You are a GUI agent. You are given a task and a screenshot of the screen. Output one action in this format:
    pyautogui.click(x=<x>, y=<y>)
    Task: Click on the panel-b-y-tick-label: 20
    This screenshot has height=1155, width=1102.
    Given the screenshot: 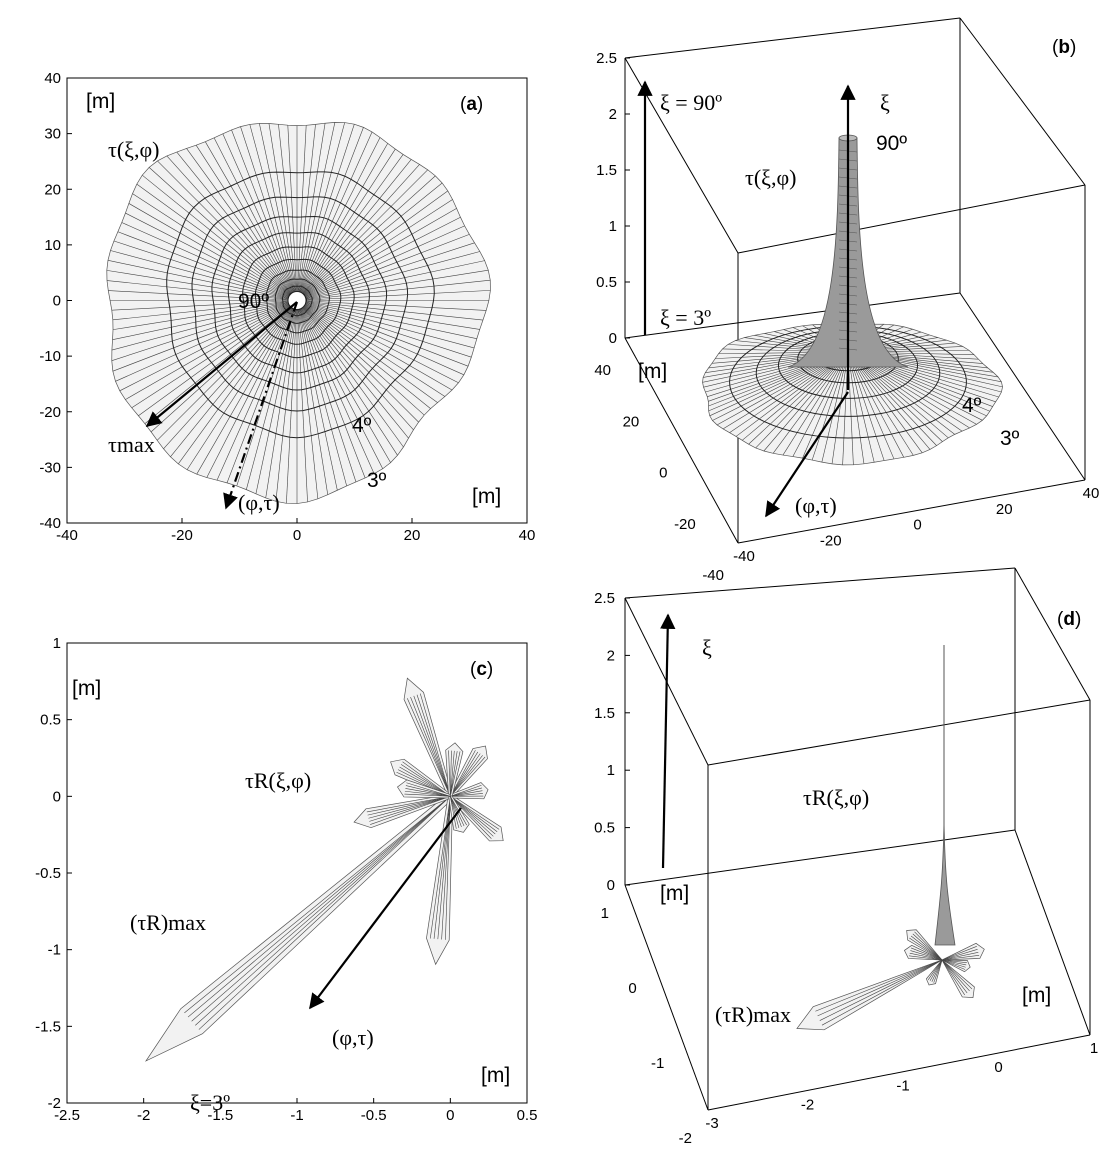 What is the action you would take?
    pyautogui.click(x=631, y=421)
    